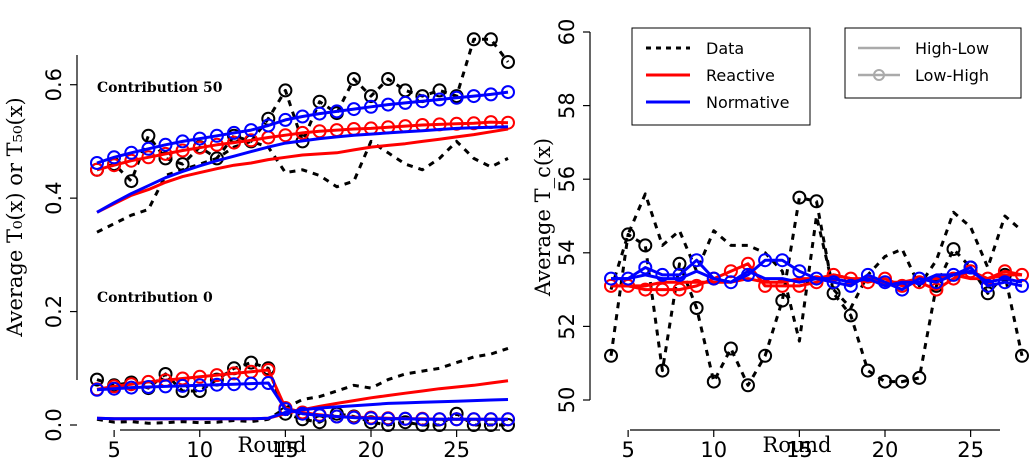 The width and height of the screenshot is (1032, 459). I want to click on legend-label-normative: Normative, so click(747, 102).